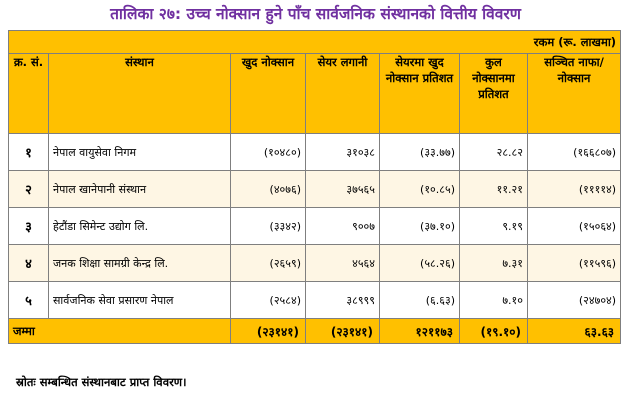  I want to click on header-sn: क्र. सं., so click(28, 93).